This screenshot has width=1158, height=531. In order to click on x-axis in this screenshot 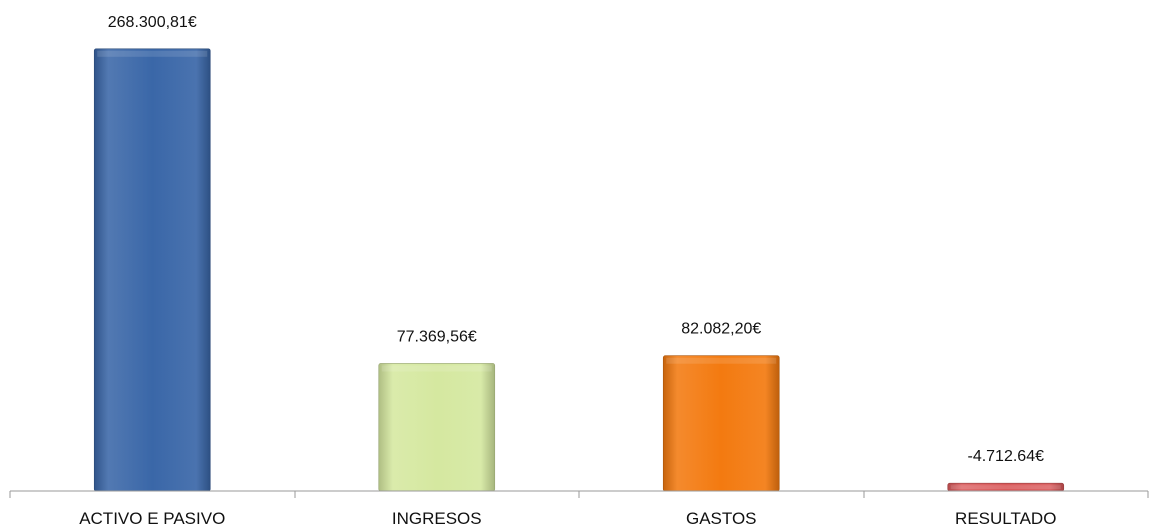, I will do `click(579, 494)`.